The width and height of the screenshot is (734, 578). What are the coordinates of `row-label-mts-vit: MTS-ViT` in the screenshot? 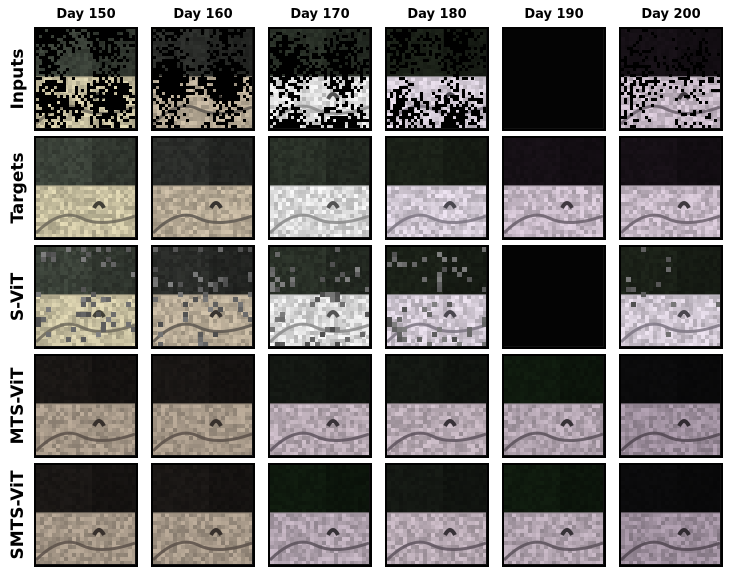 It's located at (18, 406).